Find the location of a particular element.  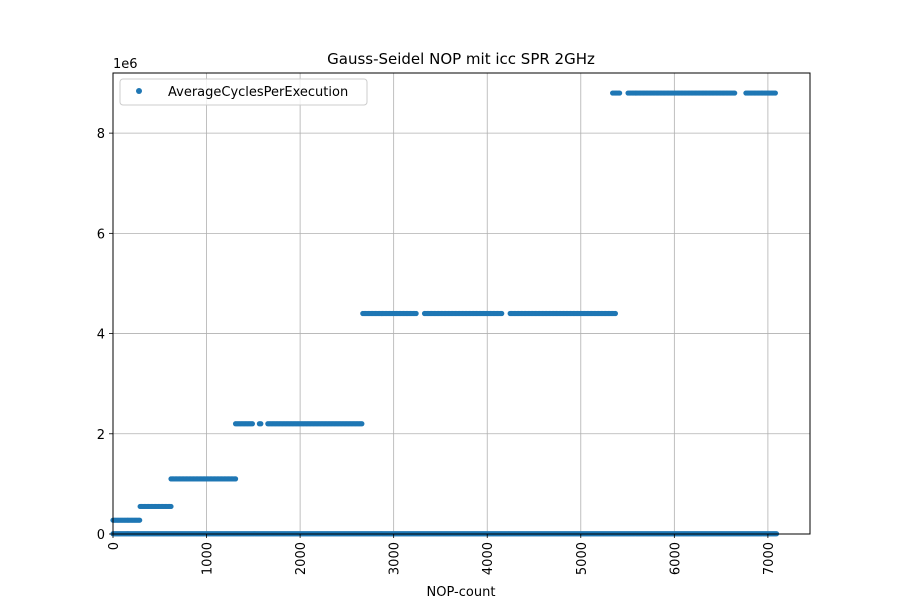

x-axis-ticks: 0 1000 2000 3000 4000 5000 6000 7000 is located at coordinates (442, 554).